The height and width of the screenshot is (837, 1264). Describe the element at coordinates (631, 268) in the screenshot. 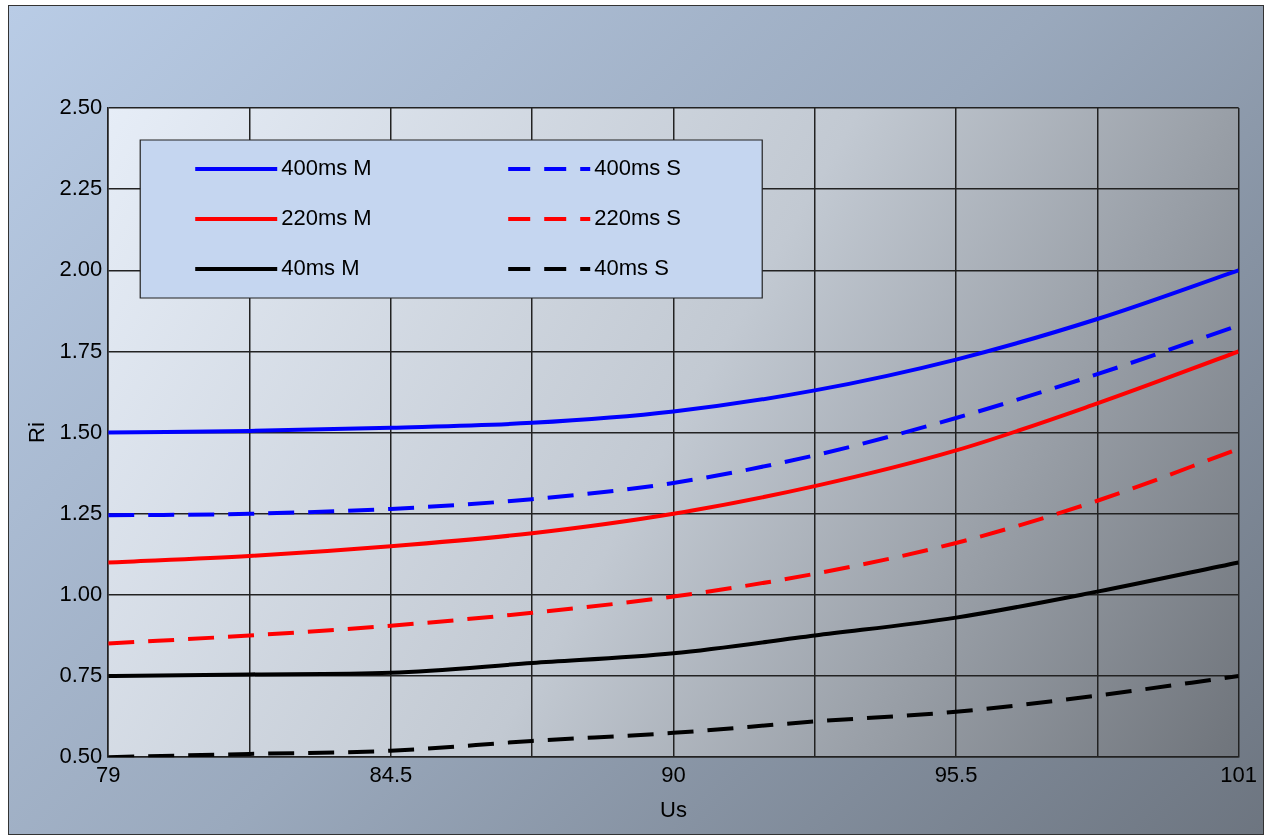

I see `legend-label: 40ms S` at that location.